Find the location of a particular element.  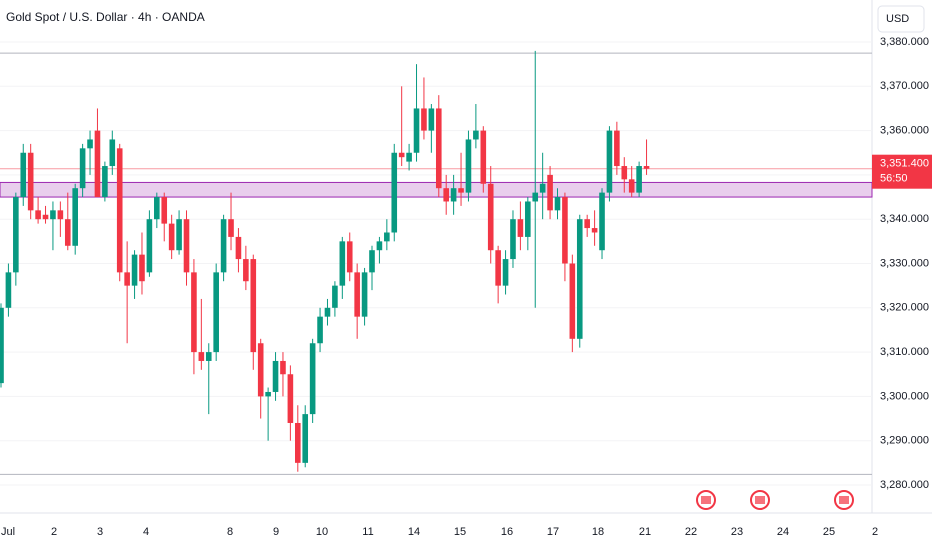

y-tick-label: 3,340.000 is located at coordinates (904, 219).